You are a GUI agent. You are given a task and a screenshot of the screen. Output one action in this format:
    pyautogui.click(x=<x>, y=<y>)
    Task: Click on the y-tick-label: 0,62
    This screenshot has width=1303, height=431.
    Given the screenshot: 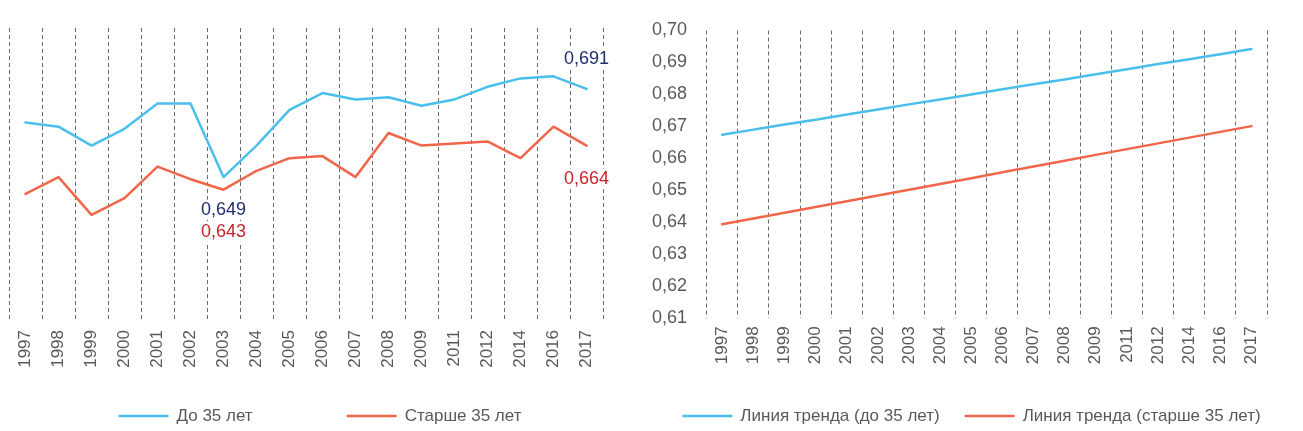 What is the action you would take?
    pyautogui.click(x=669, y=285)
    